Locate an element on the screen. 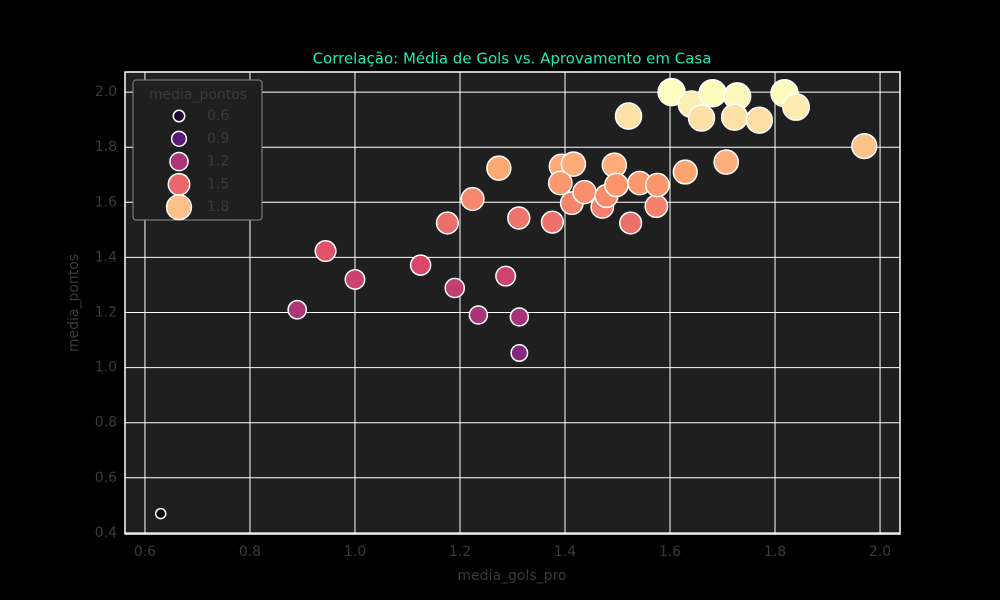 The width and height of the screenshot is (1000, 600). legend: media_pontos 0.6 0.9 1.2 1.5 1.8 is located at coordinates (197, 150).